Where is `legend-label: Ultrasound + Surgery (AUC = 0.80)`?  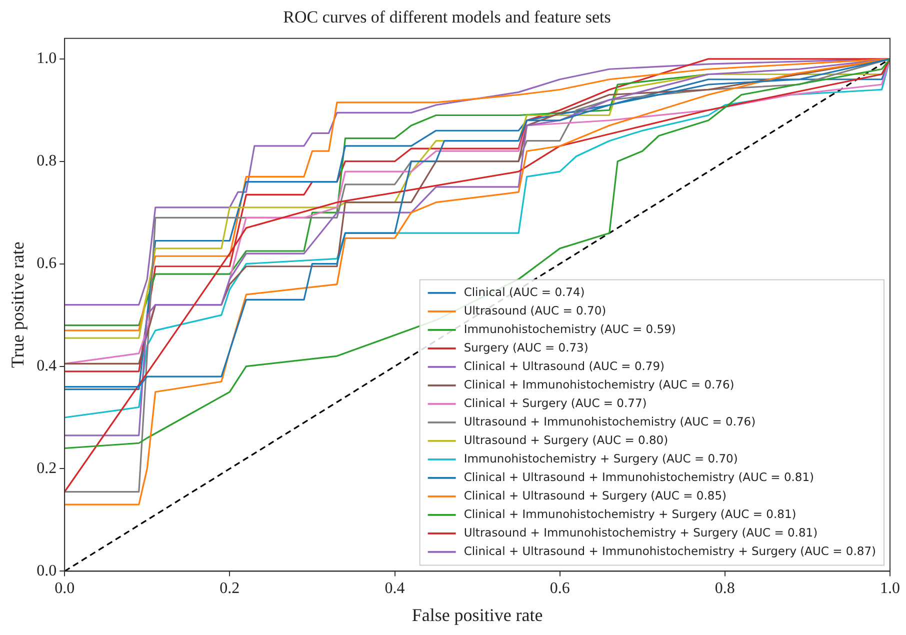
legend-label: Ultrasound + Surgery (AUC = 0.80) is located at coordinates (566, 439).